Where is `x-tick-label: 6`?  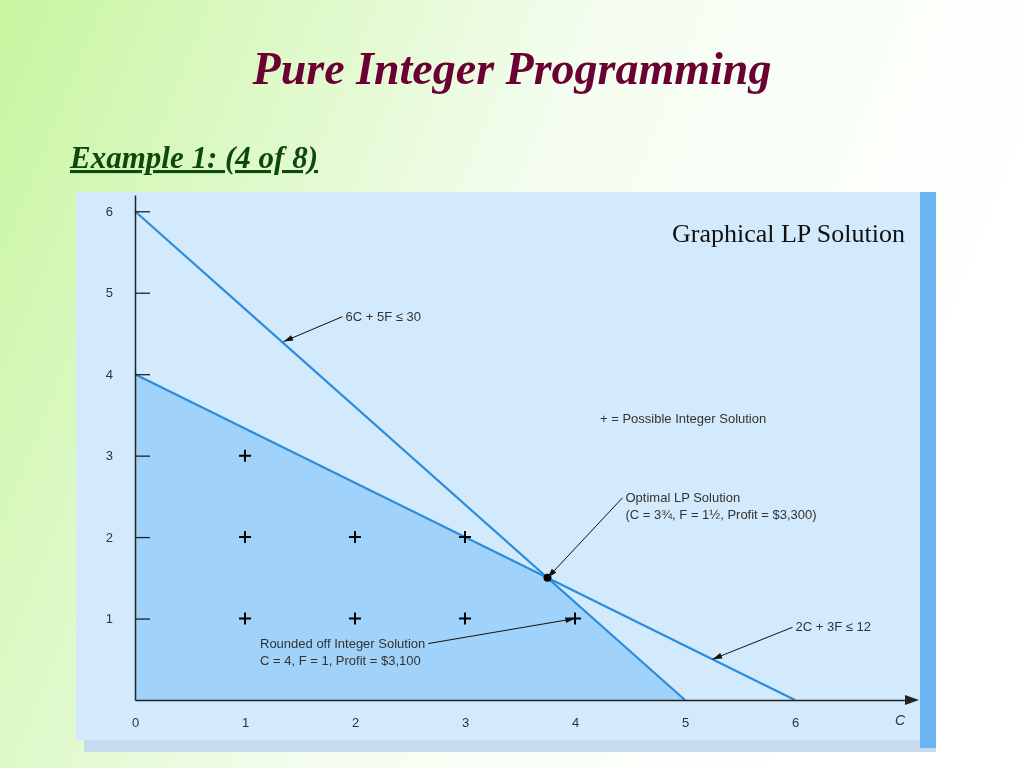
x-tick-label: 6 is located at coordinates (795, 723).